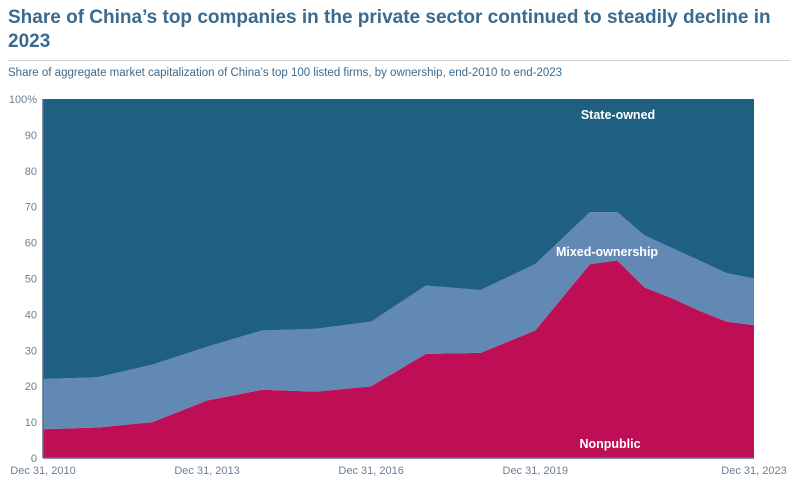 This screenshot has width=800, height=491. What do you see at coordinates (535, 471) in the screenshot?
I see `x-tick-label: Dec 31, 2019` at bounding box center [535, 471].